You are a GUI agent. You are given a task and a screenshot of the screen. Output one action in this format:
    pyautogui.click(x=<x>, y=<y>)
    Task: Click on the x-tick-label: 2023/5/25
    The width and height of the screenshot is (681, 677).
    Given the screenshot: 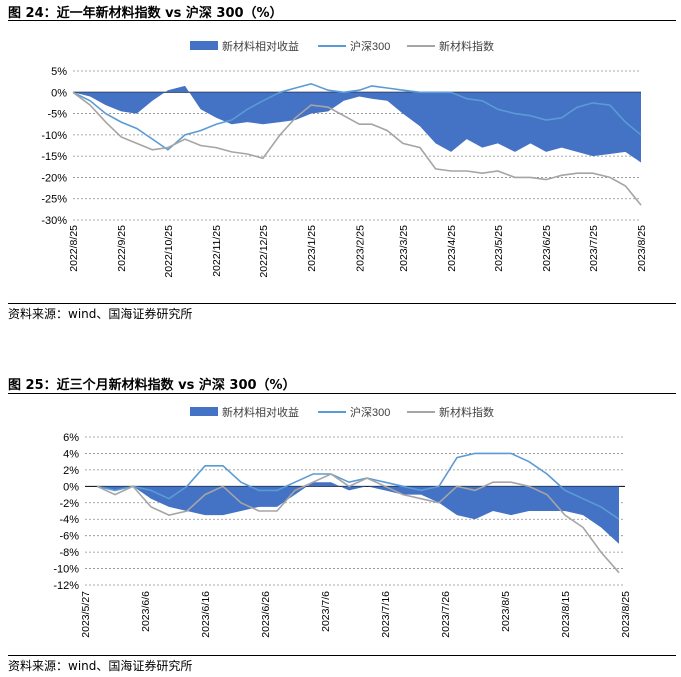 What is the action you would take?
    pyautogui.click(x=499, y=248)
    